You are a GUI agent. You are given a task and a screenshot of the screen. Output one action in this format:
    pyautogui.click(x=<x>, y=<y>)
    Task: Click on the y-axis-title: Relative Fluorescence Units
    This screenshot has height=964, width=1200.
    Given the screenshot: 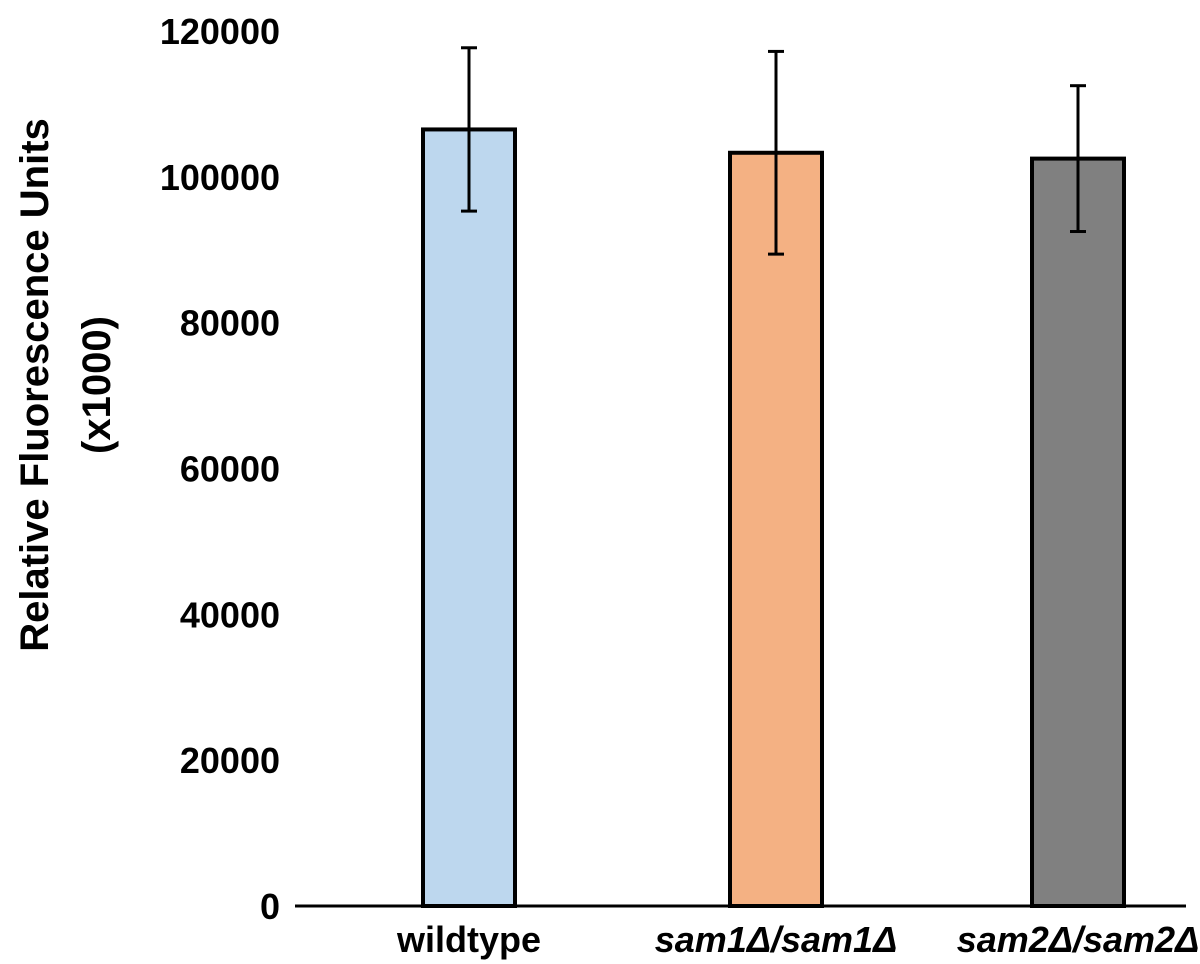 What is the action you would take?
    pyautogui.click(x=35, y=385)
    